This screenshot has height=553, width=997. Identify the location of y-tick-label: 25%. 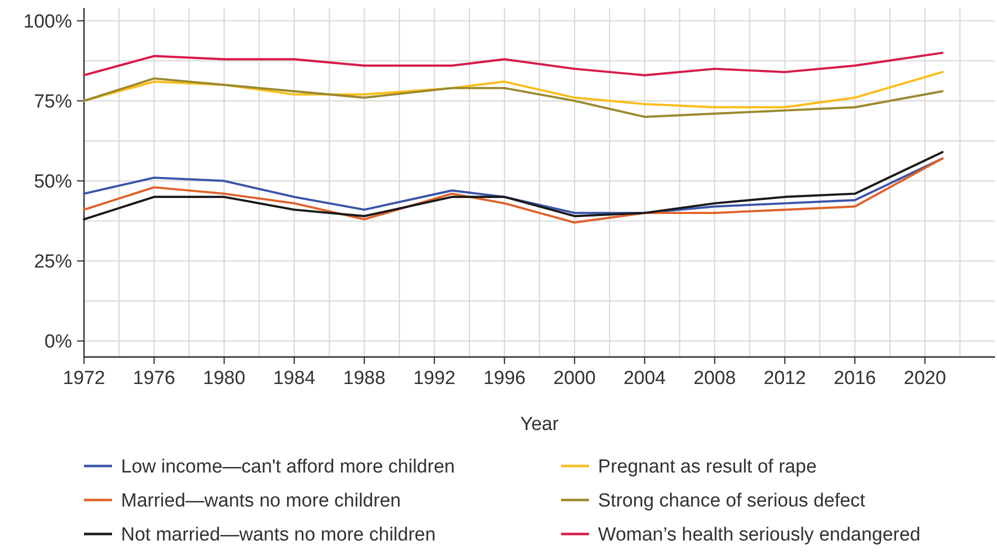
(53, 262).